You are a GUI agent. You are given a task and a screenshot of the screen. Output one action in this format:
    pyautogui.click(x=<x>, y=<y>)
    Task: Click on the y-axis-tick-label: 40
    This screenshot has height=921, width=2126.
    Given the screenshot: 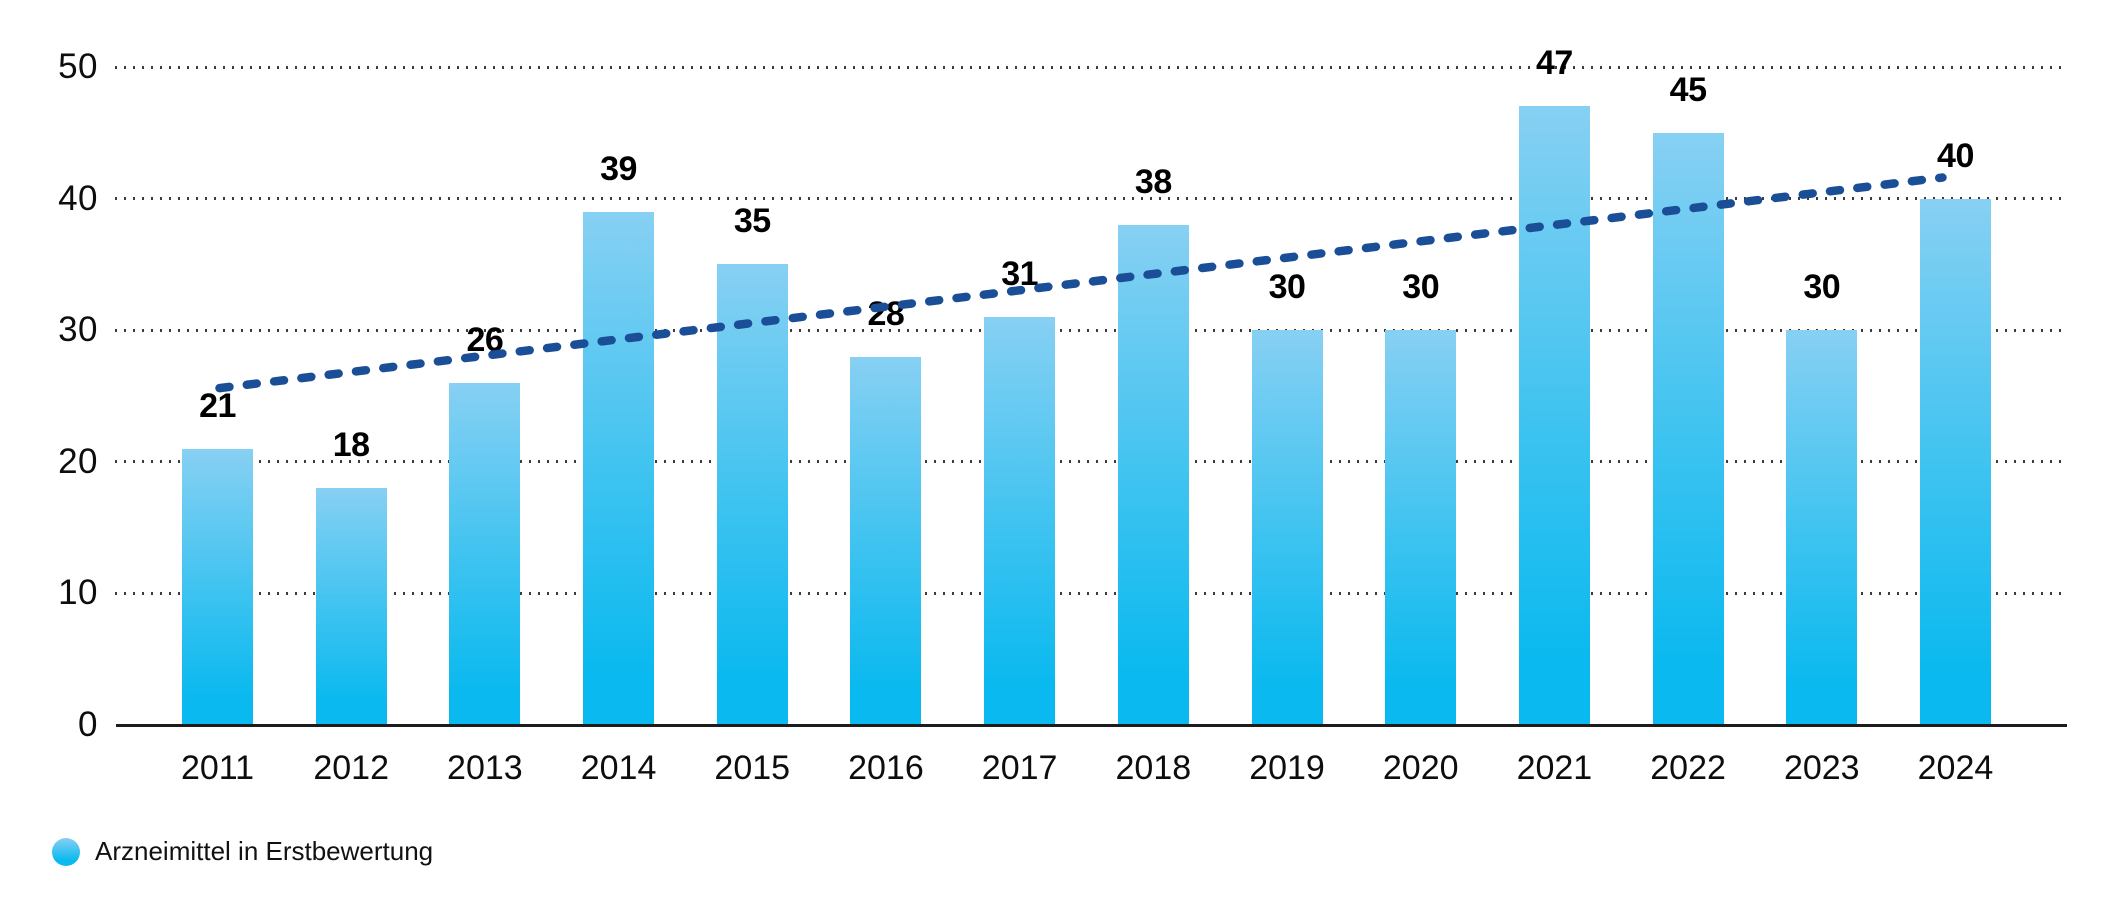 What is the action you would take?
    pyautogui.click(x=78, y=198)
    